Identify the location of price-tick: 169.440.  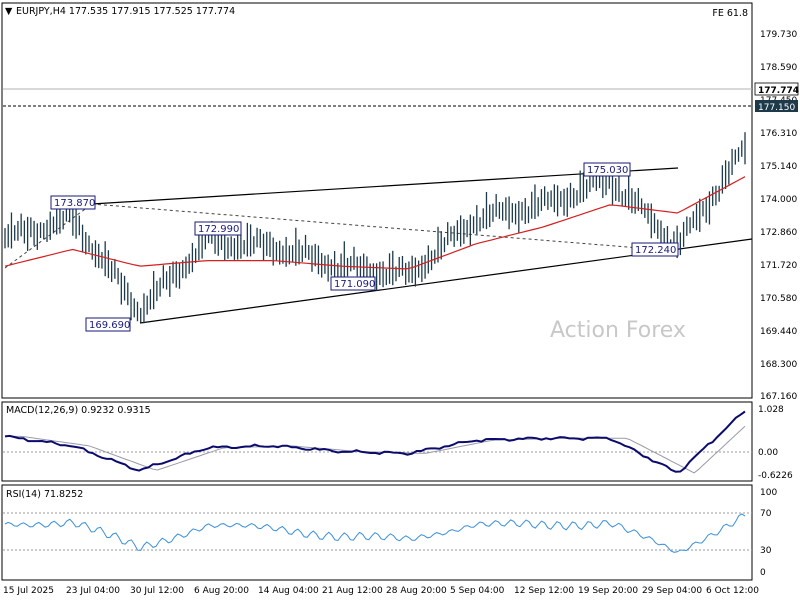
(778, 332).